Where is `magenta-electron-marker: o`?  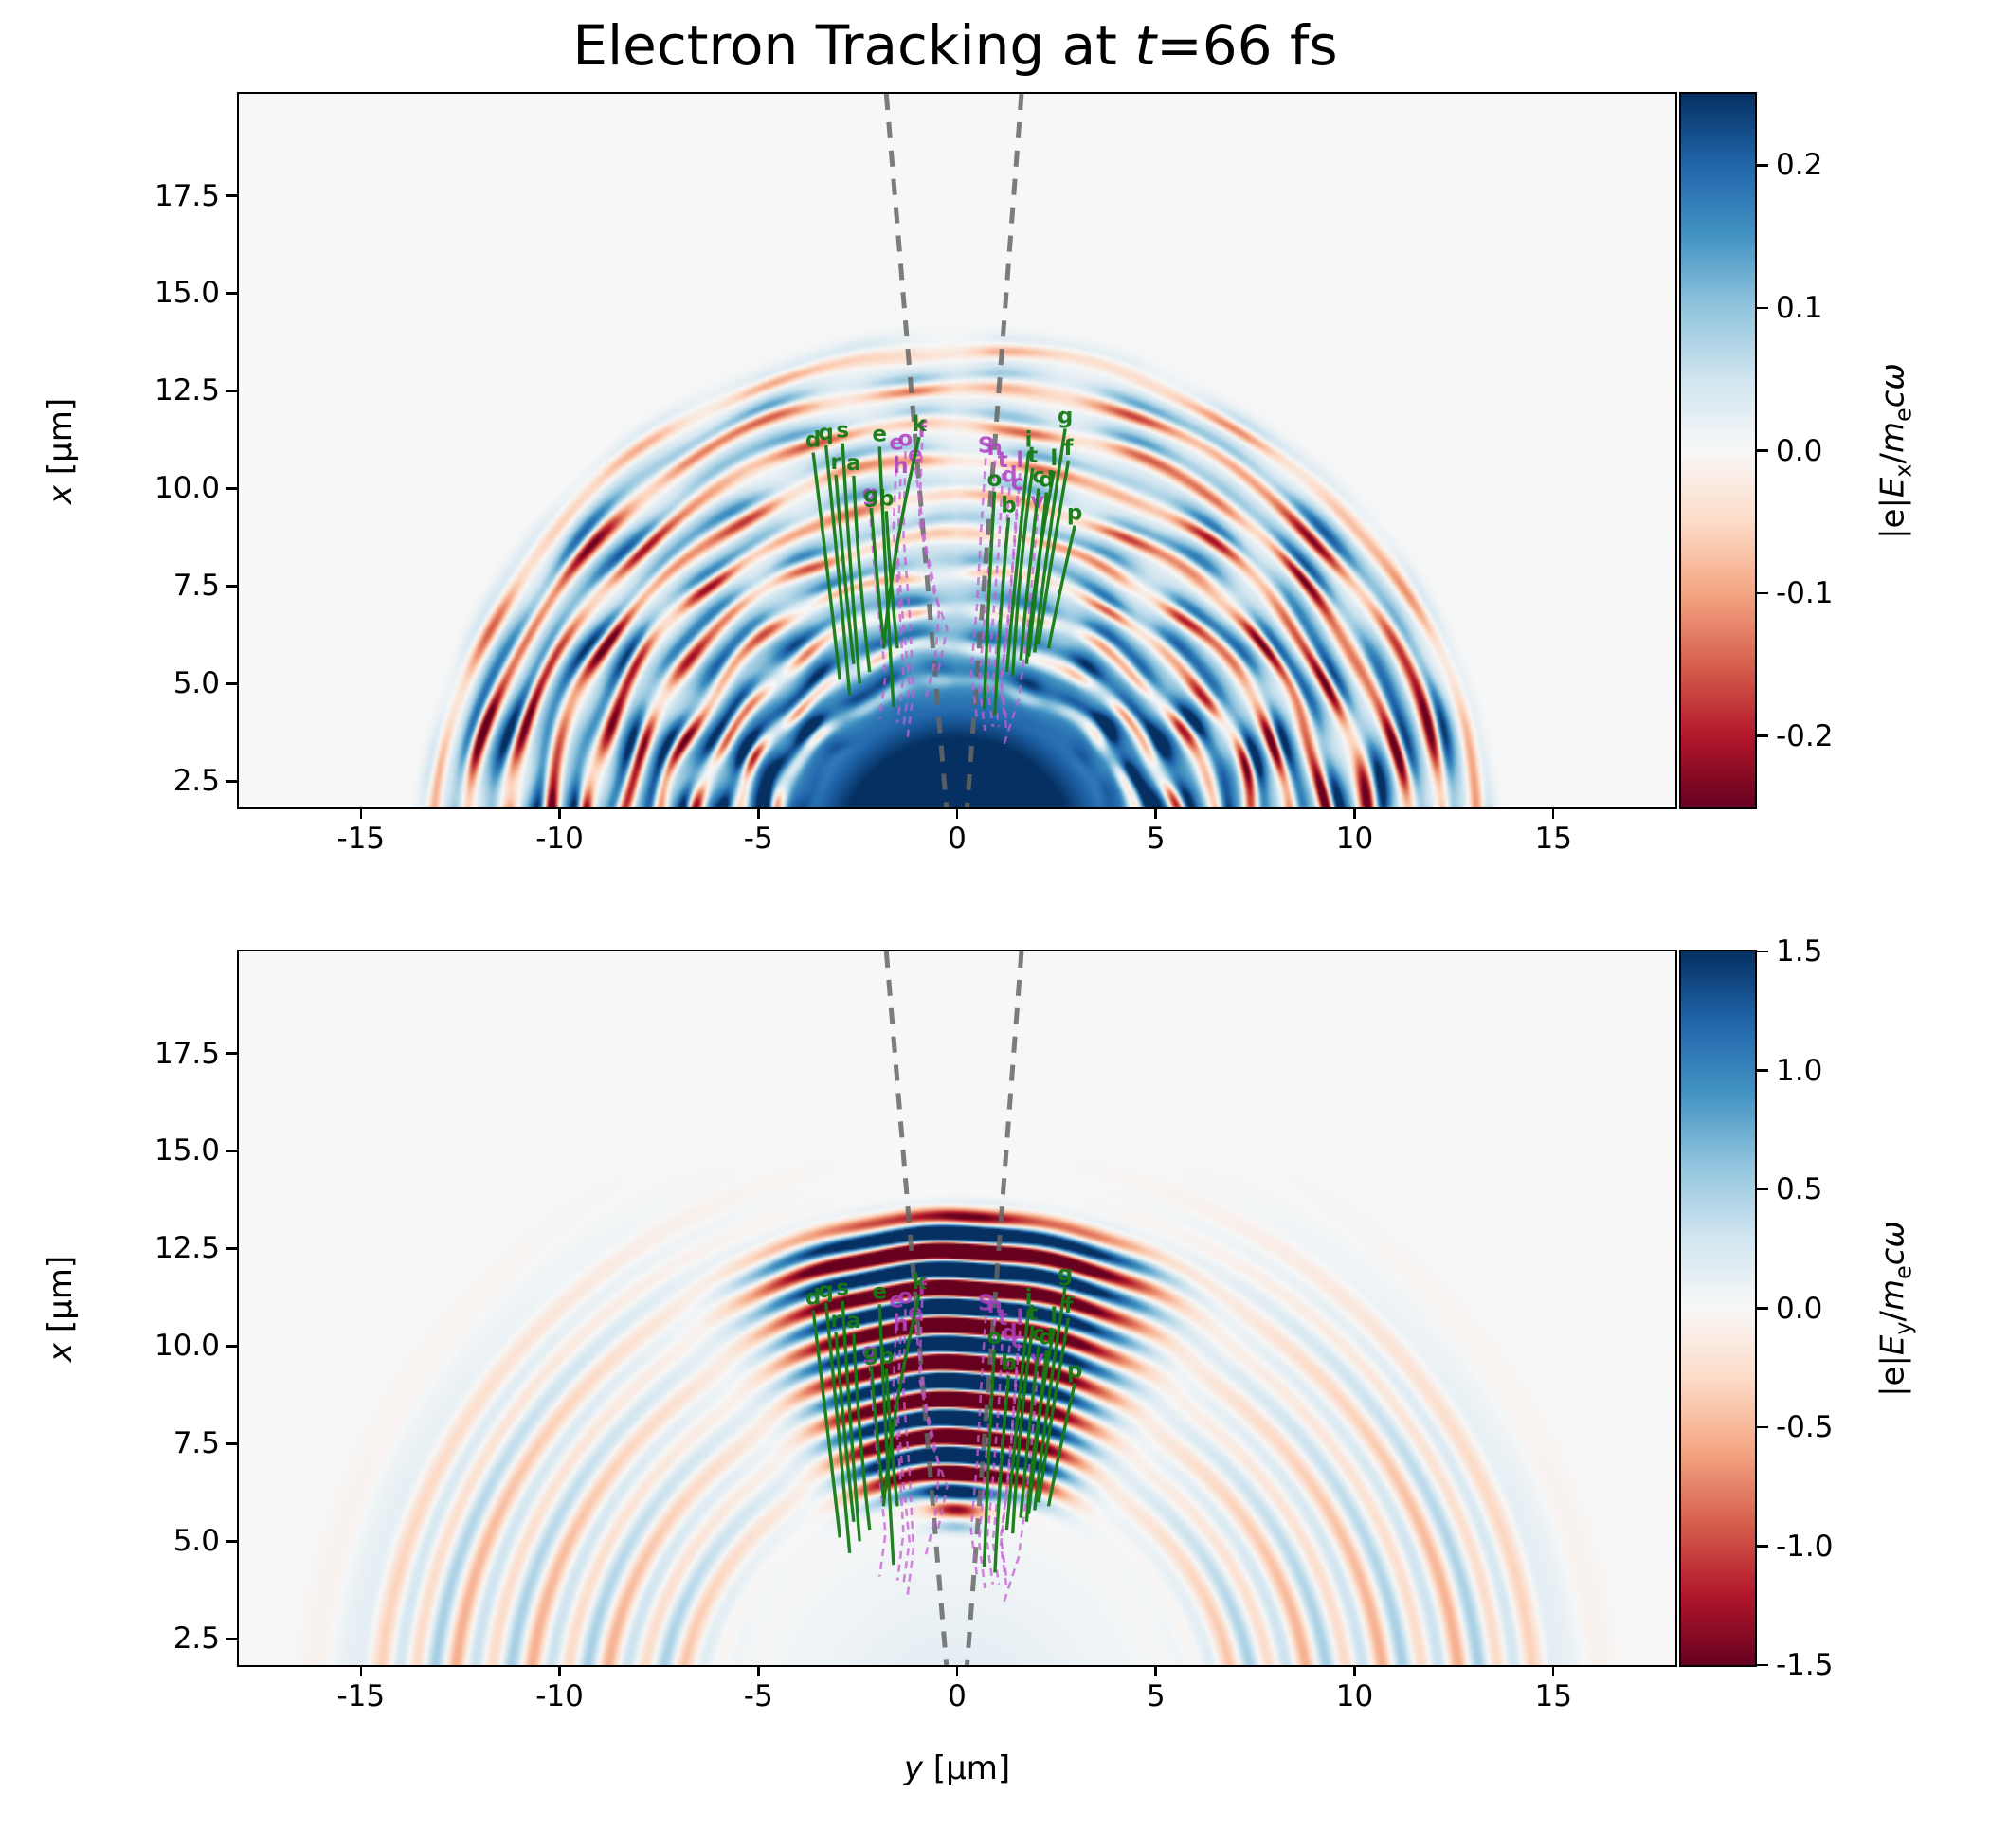
magenta-electron-marker: o is located at coordinates (906, 1296).